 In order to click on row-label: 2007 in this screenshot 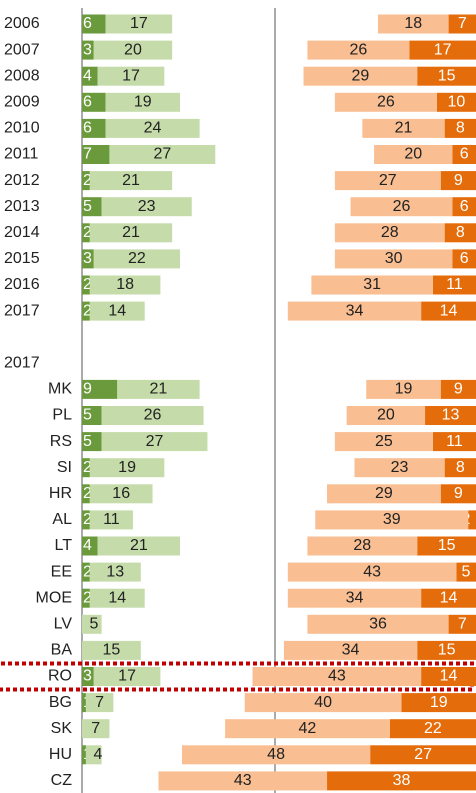, I will do `click(22, 49)`.